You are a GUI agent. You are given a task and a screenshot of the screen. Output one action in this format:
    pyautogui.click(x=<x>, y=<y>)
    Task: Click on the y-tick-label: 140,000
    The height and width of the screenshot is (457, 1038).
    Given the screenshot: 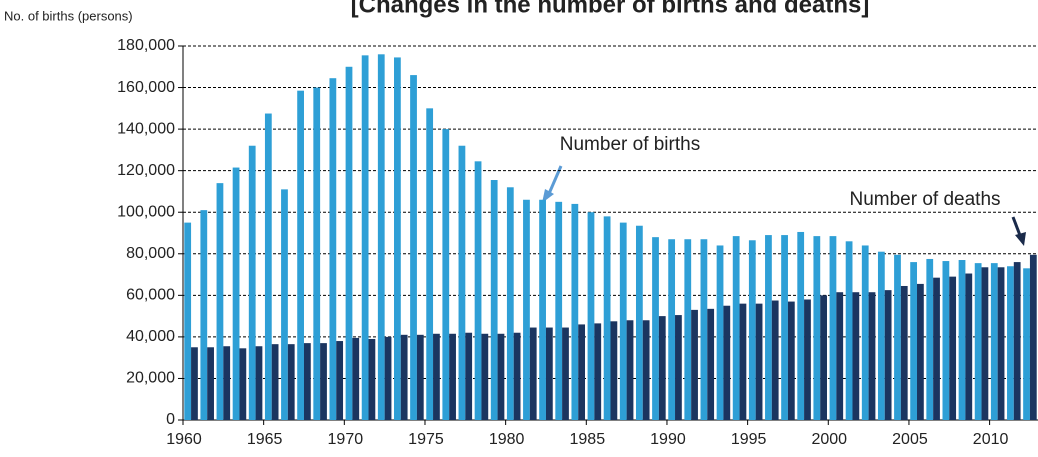 What is the action you would take?
    pyautogui.click(x=146, y=128)
    